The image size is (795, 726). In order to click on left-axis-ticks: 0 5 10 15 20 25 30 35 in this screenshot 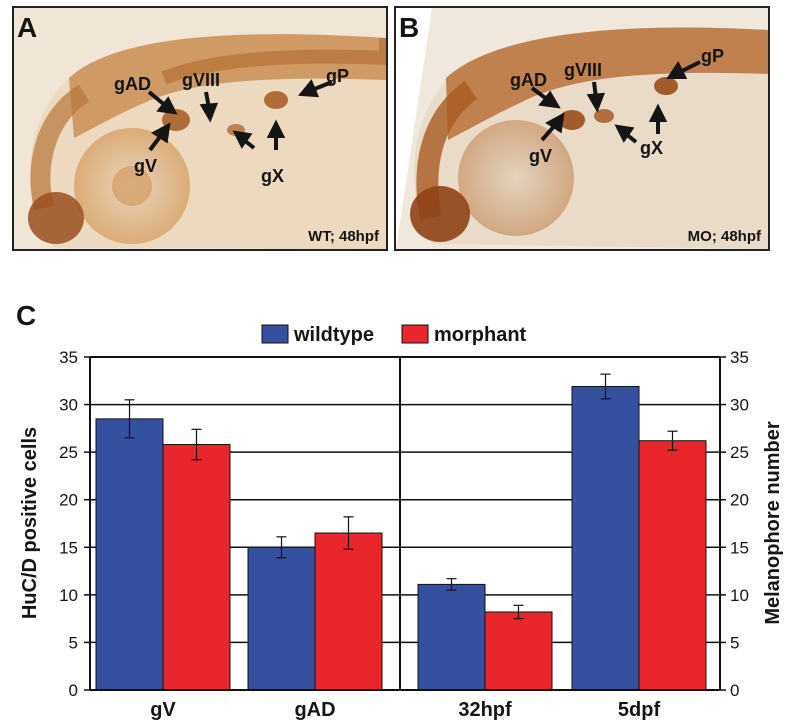, I will do `click(74, 524)`.